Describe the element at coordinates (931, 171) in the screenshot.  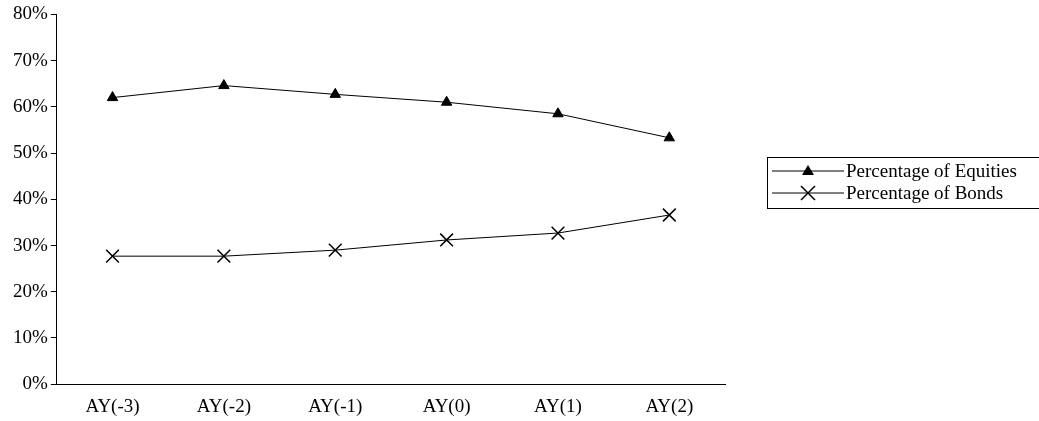
I see `legend-label: Percentage of Equities` at that location.